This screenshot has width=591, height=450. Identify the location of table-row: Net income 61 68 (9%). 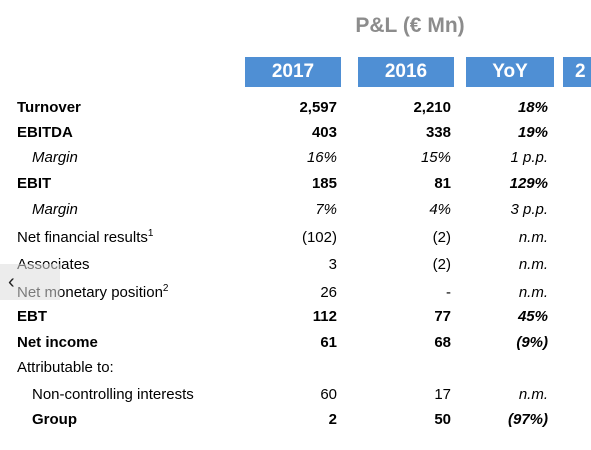
(295, 343).